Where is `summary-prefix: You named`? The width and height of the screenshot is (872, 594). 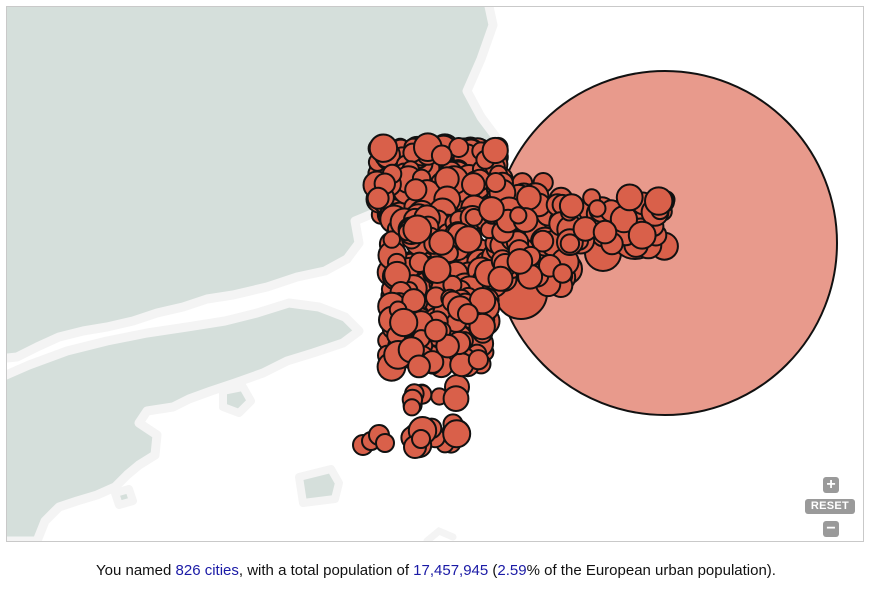
summary-prefix: You named is located at coordinates (136, 570).